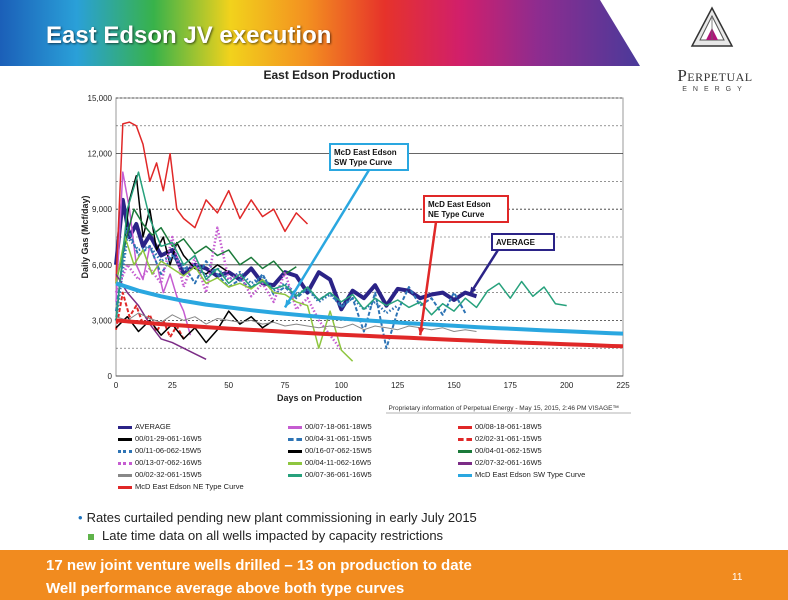 This screenshot has width=788, height=600. Describe the element at coordinates (715, 89) in the screenshot. I see `logo-subtext: ENERGY` at that location.